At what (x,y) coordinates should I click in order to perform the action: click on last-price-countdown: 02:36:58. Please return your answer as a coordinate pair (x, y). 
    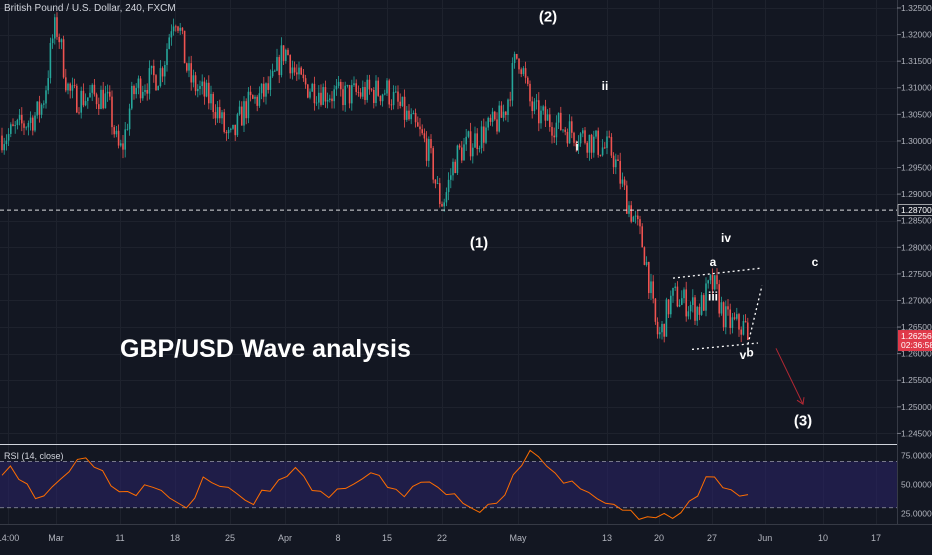
    Looking at the image, I should click on (916, 345).